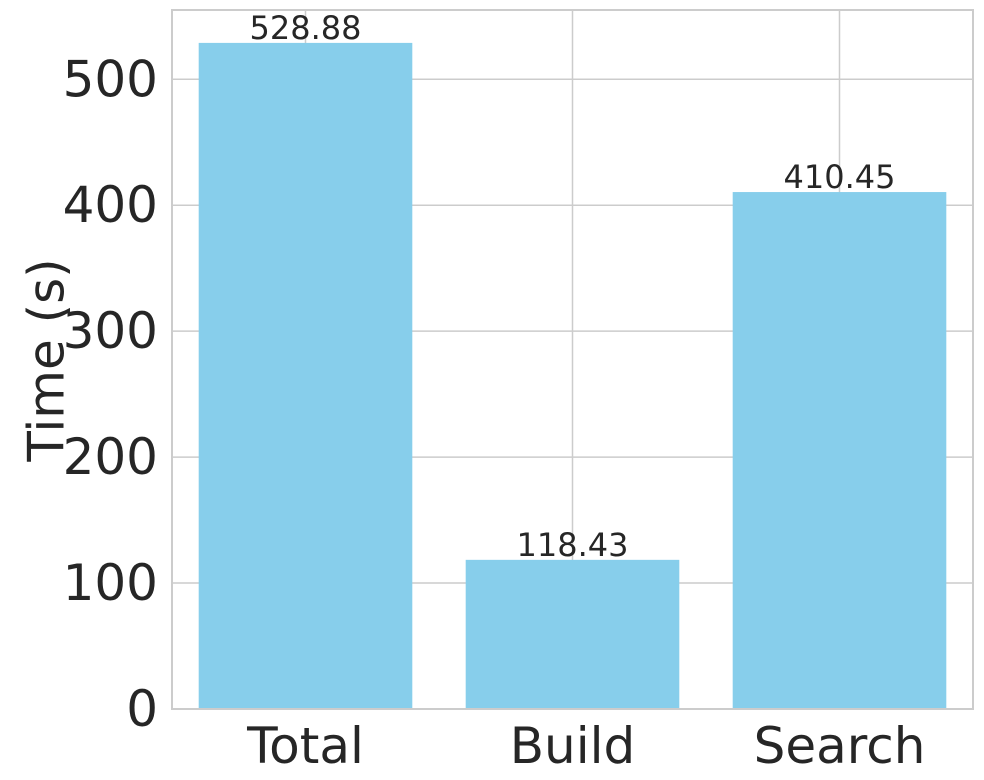  I want to click on data-label-search: 410.45, so click(840, 177).